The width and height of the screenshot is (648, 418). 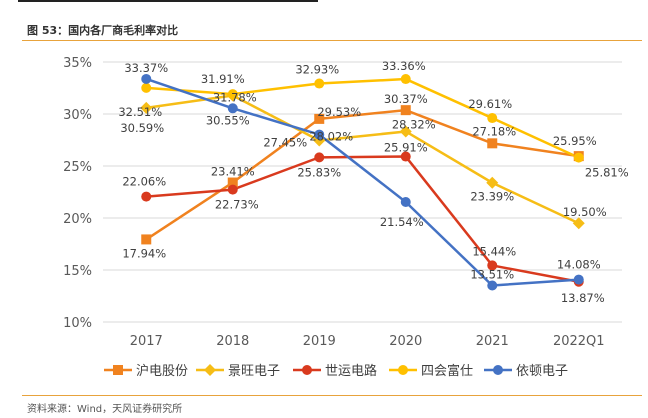 I want to click on data-label: 25.83%, so click(x=319, y=172).